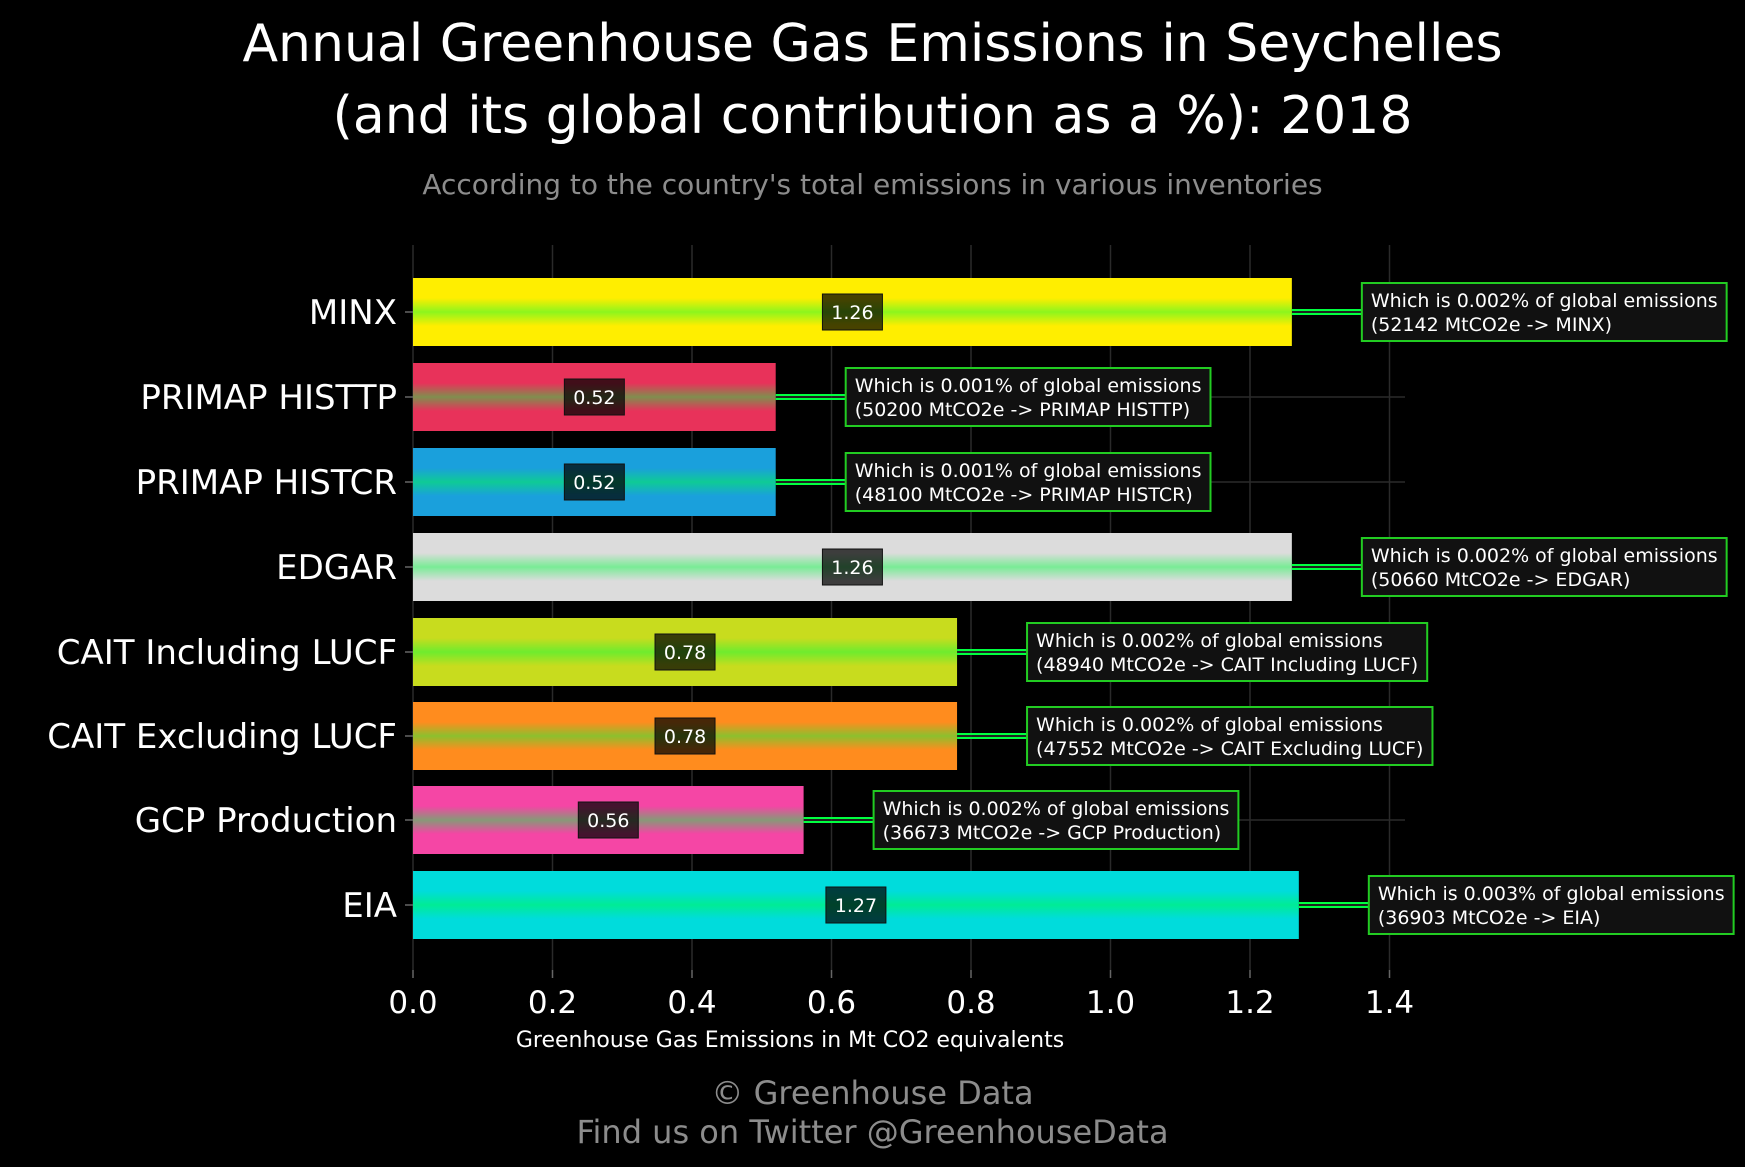 The image size is (1745, 1167). What do you see at coordinates (268, 398) in the screenshot?
I see `category-label: PRIMAP HISTTP` at bounding box center [268, 398].